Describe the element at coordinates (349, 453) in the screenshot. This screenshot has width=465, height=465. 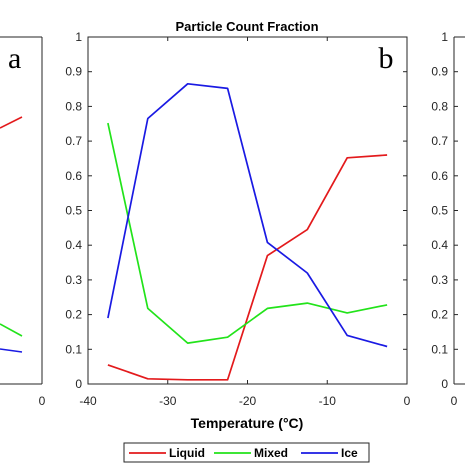
I see `legend-label-ice: Ice` at that location.